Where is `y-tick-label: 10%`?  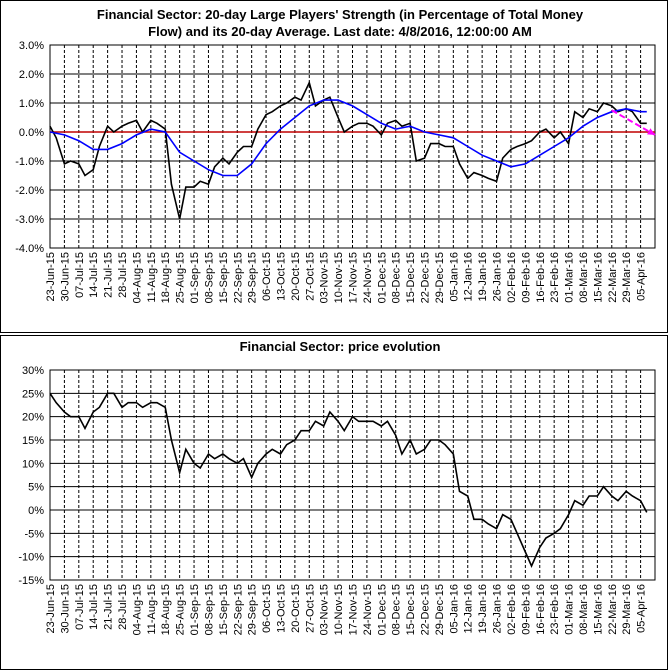
y-tick-label: 10% is located at coordinates (33, 464).